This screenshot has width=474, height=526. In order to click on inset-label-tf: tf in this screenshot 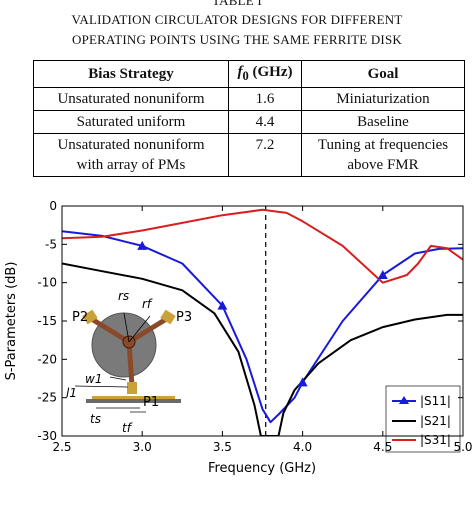, I will do `click(127, 428)`.